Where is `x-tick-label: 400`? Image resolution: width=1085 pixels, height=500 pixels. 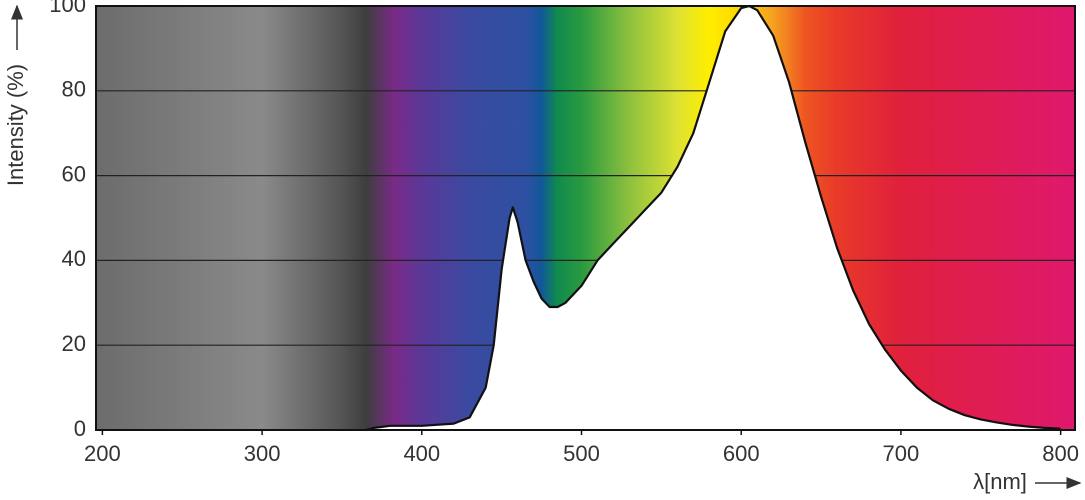
x-tick-label: 400 is located at coordinates (421, 453).